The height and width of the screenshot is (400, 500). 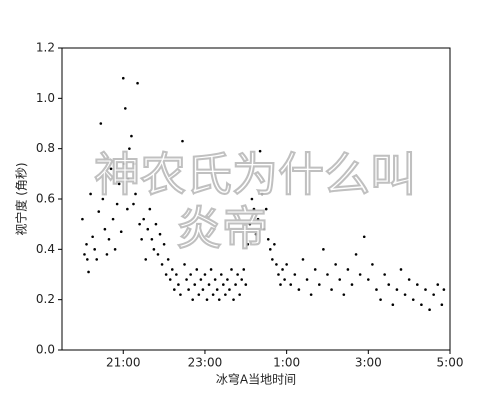 I want to click on x-axis-label: 冰穹A当地时间, so click(x=256, y=379).